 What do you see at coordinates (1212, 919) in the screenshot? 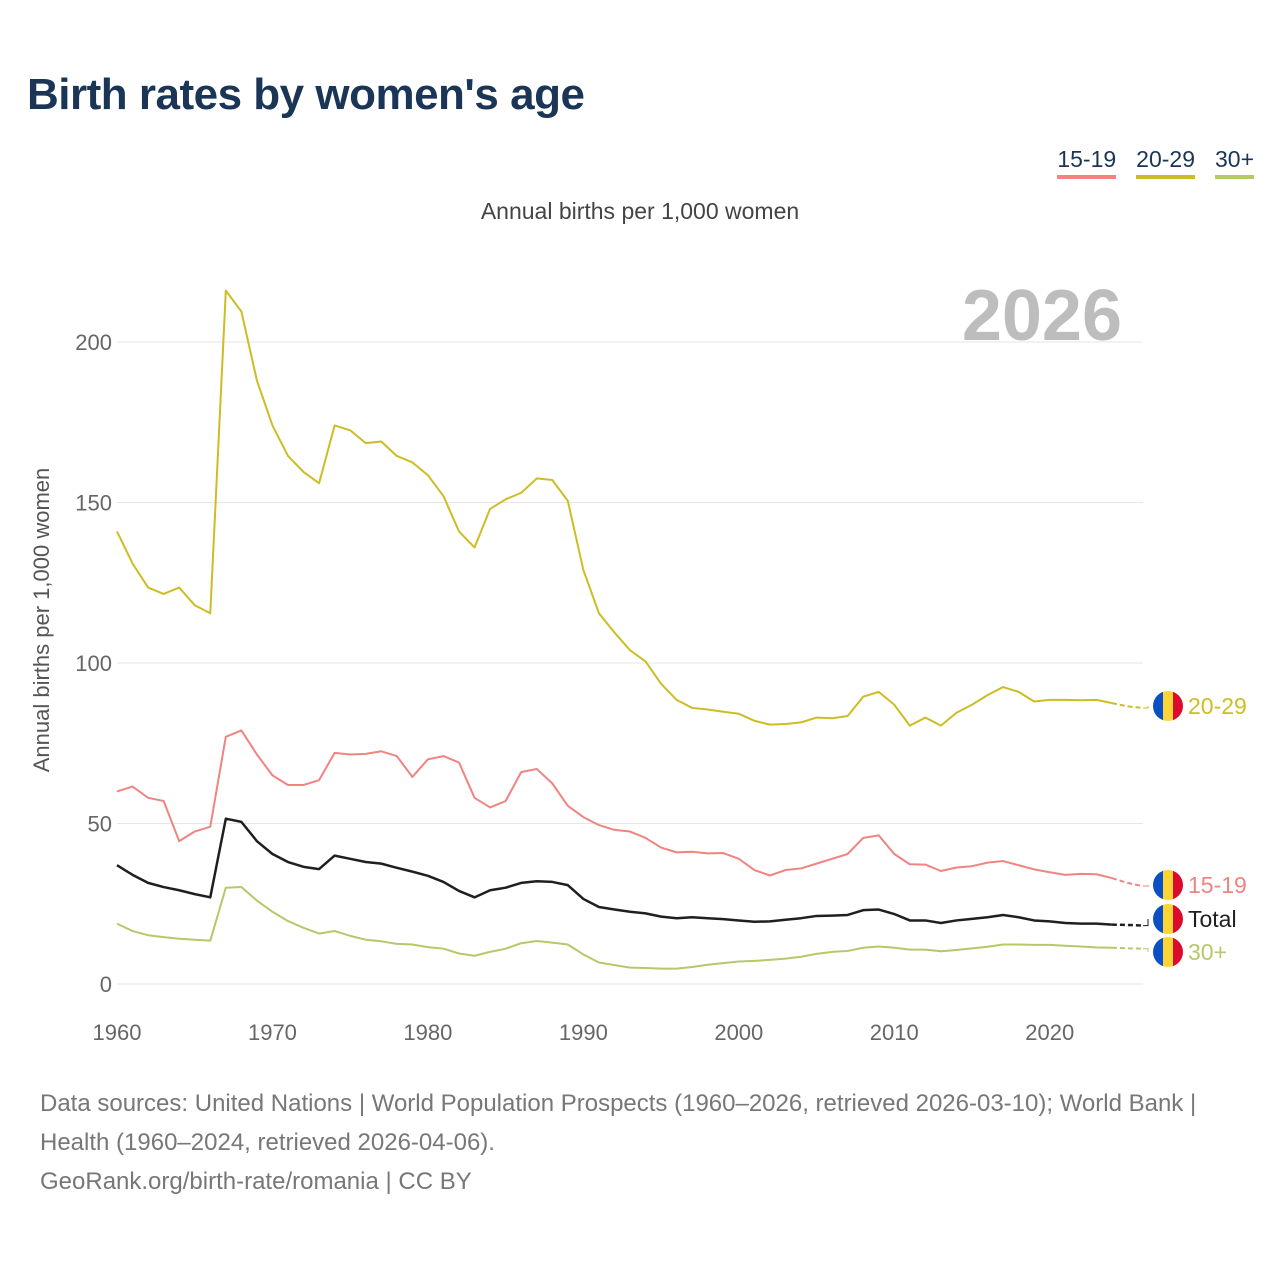
I see `series-end-label: Total` at bounding box center [1212, 919].